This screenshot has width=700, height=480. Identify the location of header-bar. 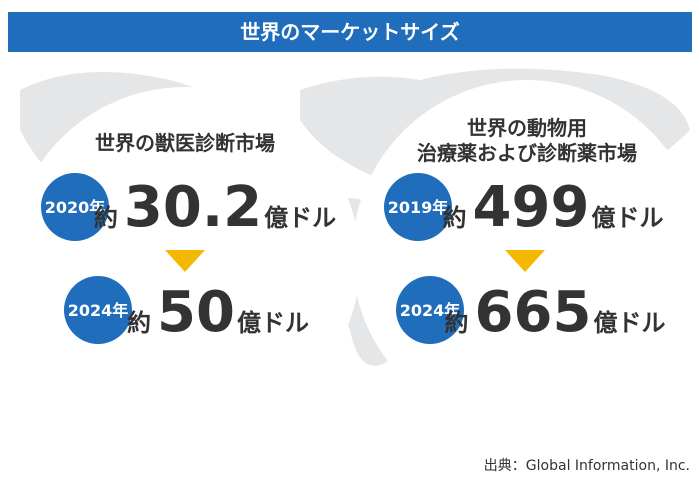
(350, 32).